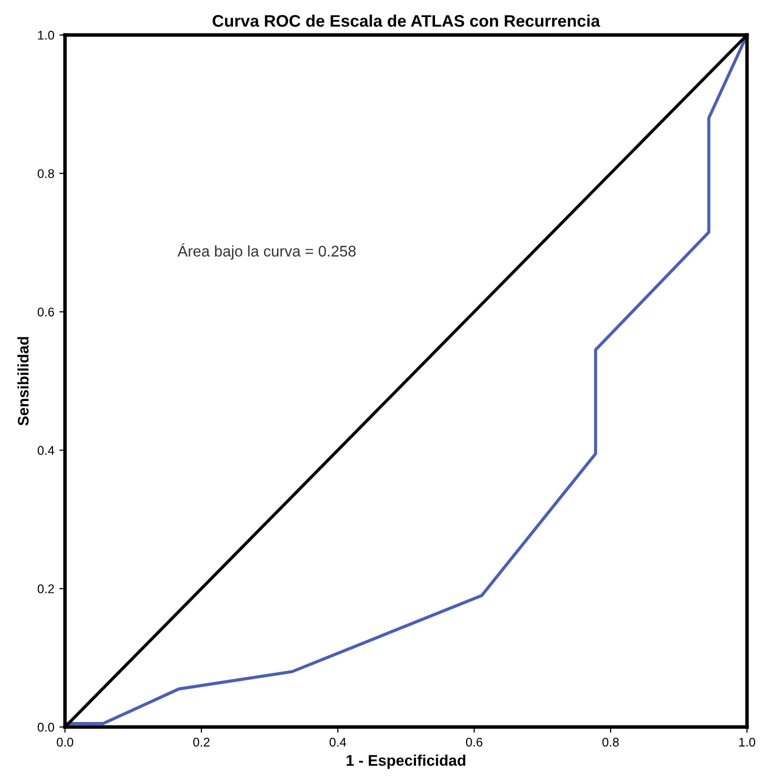 This screenshot has width=764, height=782. I want to click on chart-title: Curva ROC de Escala de ATLAS con Recurrencia, so click(406, 20).